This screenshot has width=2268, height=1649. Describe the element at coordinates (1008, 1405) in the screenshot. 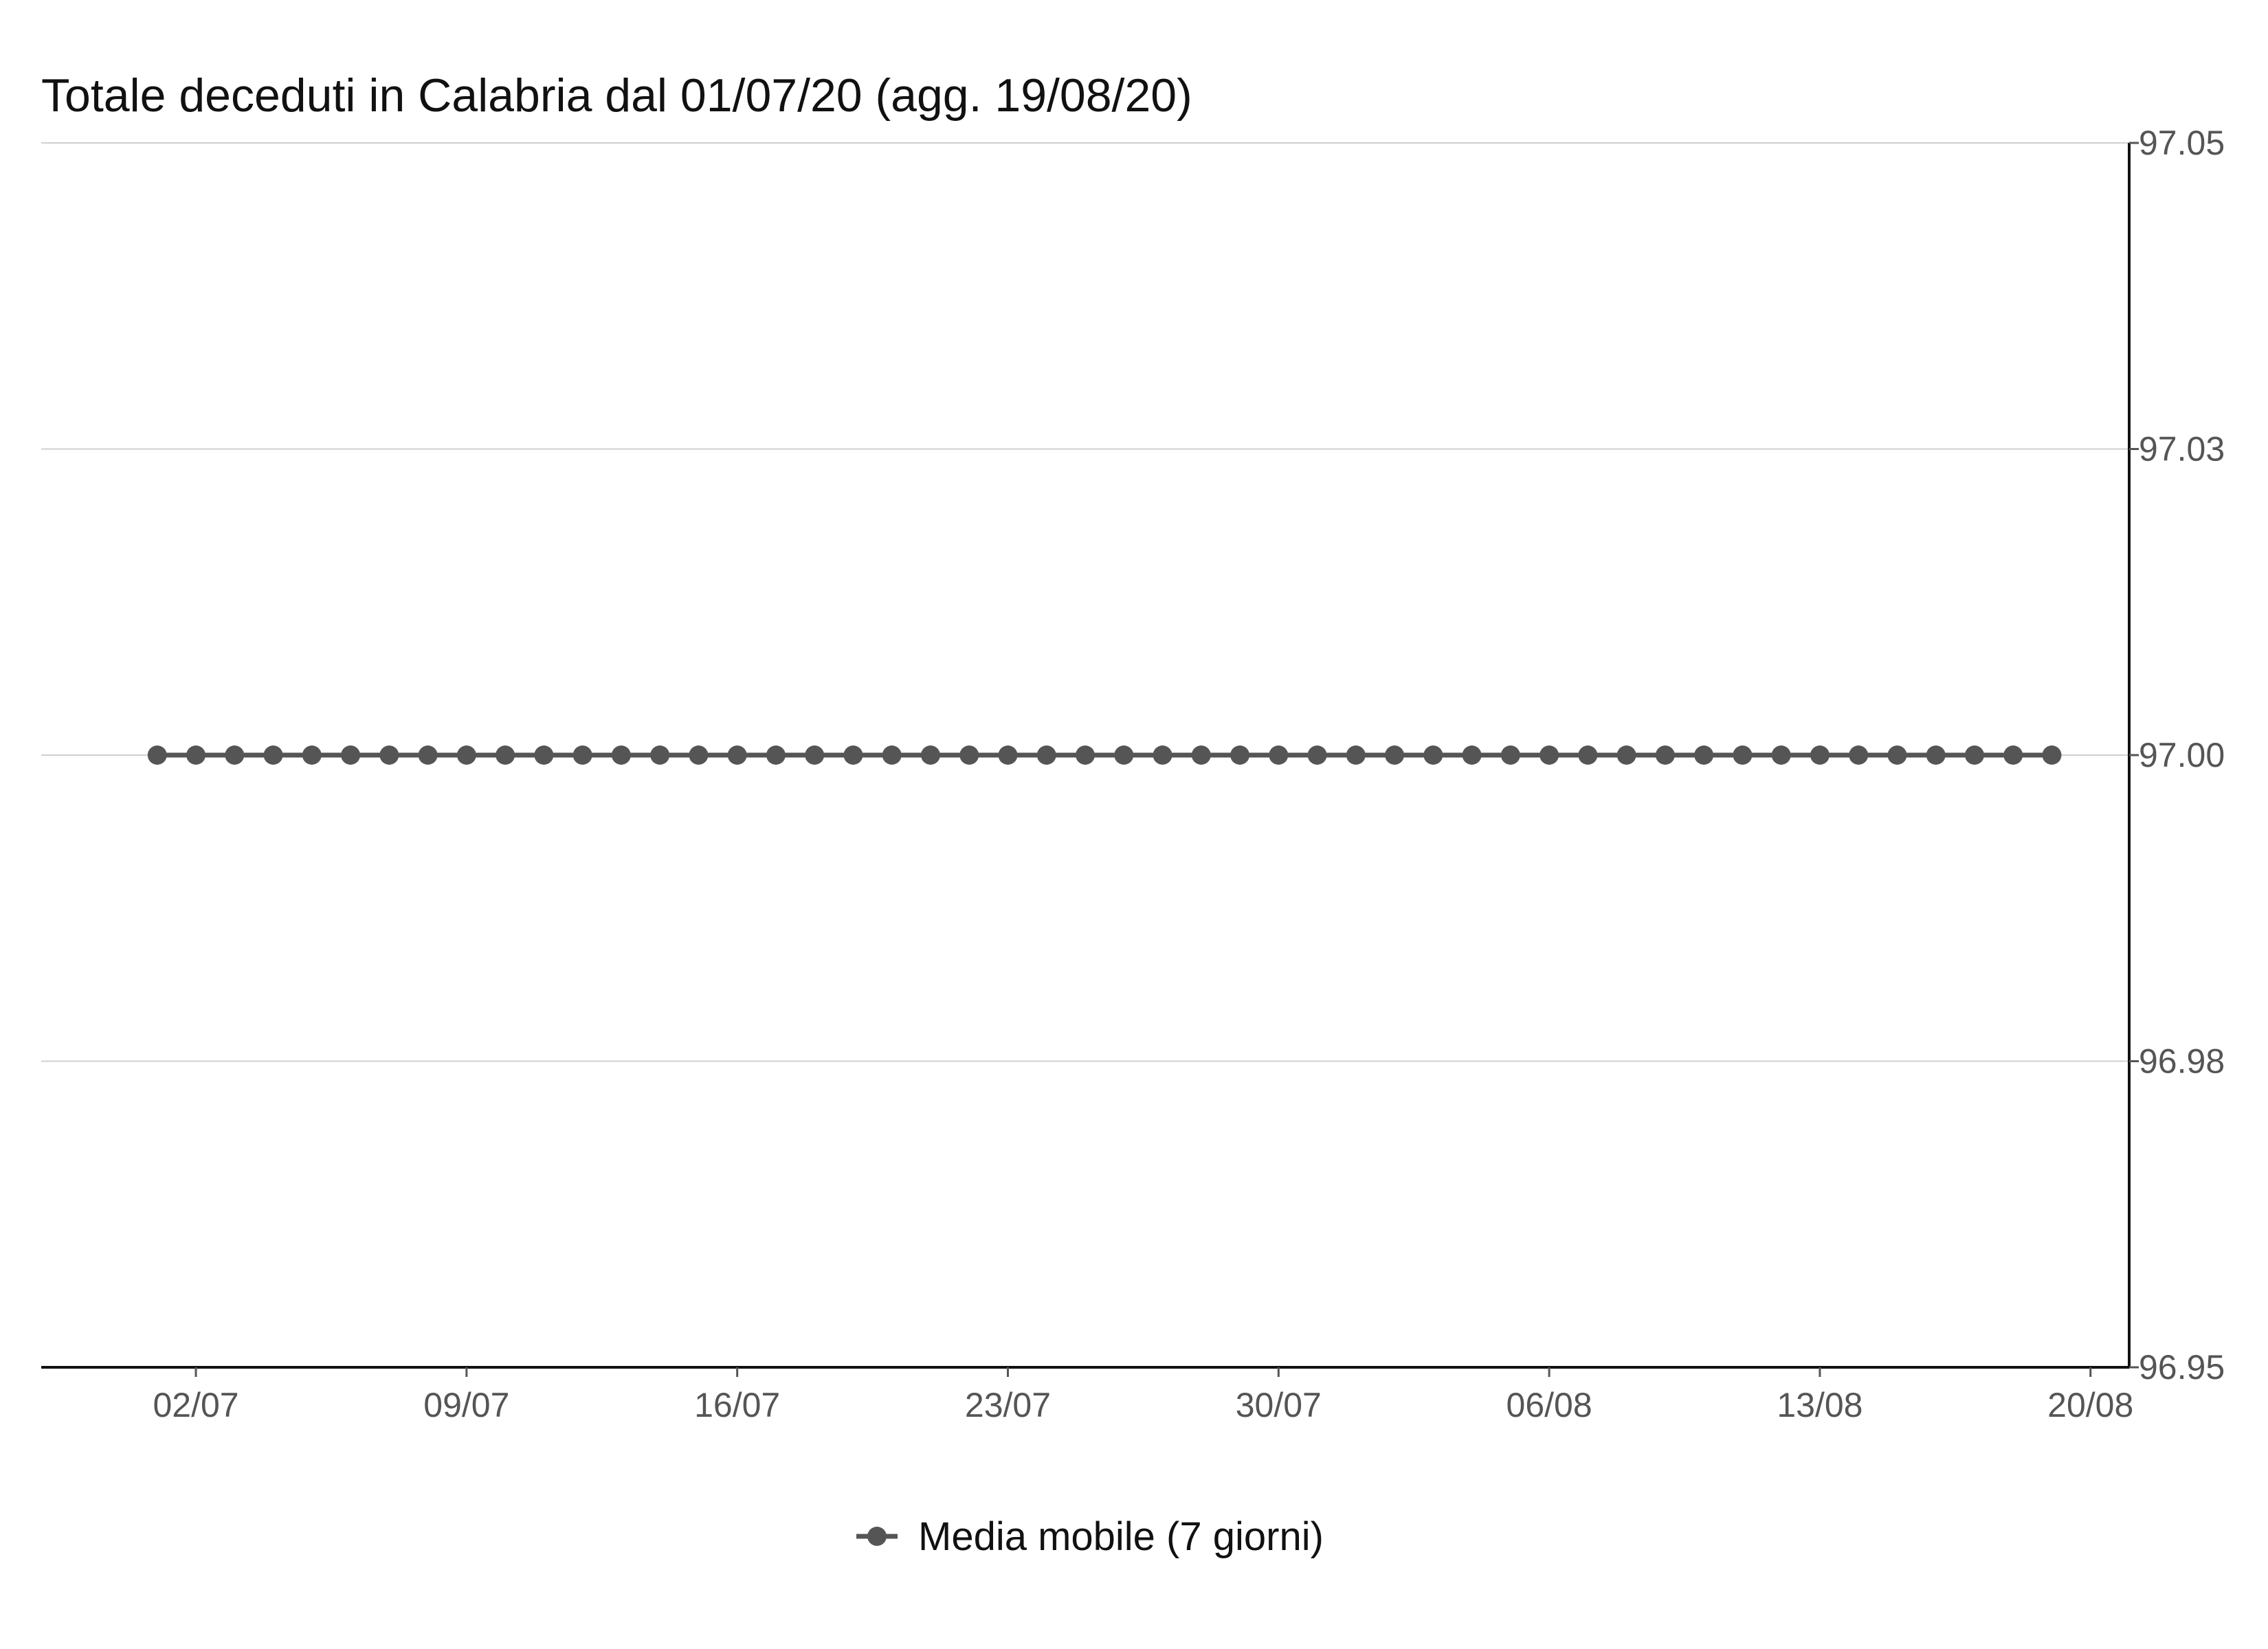

I see `x-tick-label-3: 23/07` at that location.